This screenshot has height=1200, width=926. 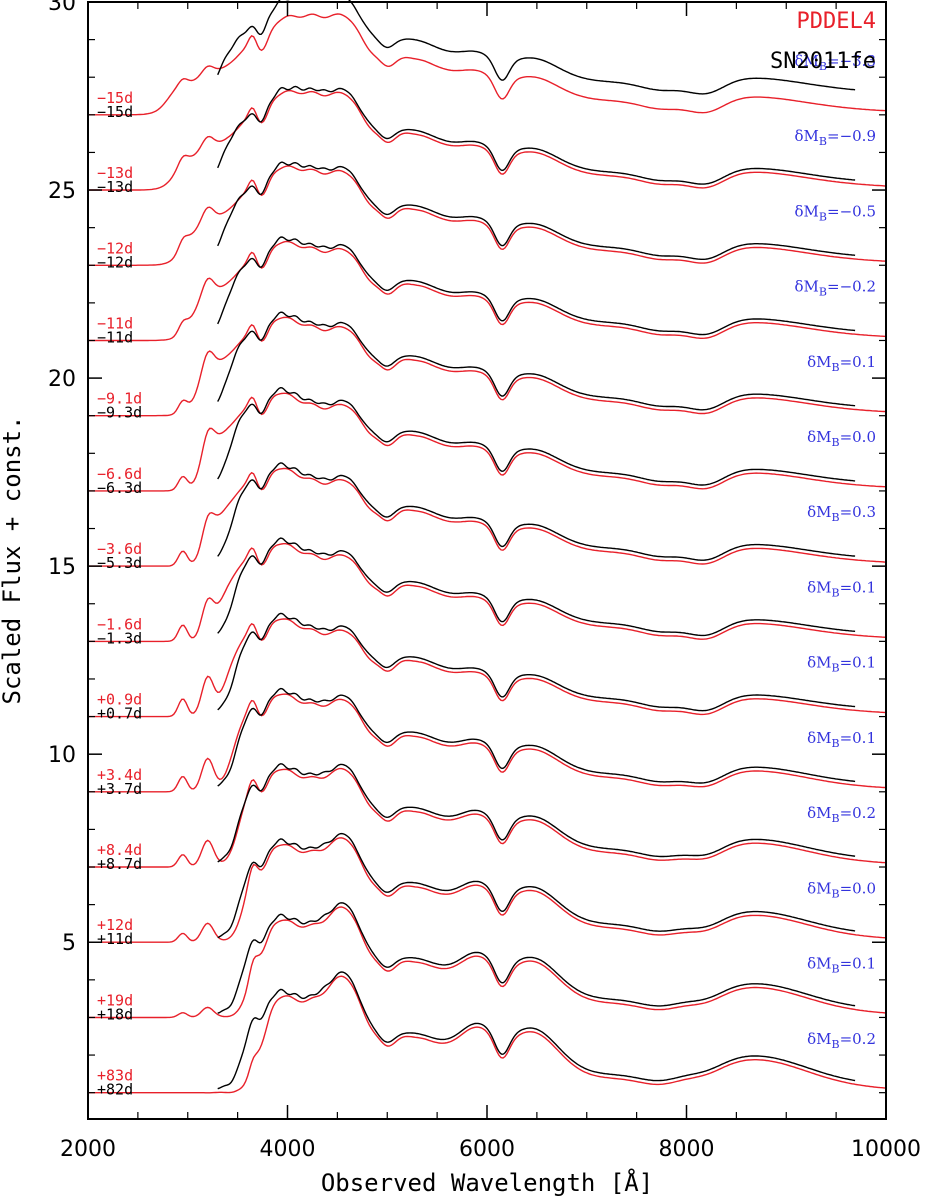 I want to click on y-tick-label: 15, so click(x=62, y=567).